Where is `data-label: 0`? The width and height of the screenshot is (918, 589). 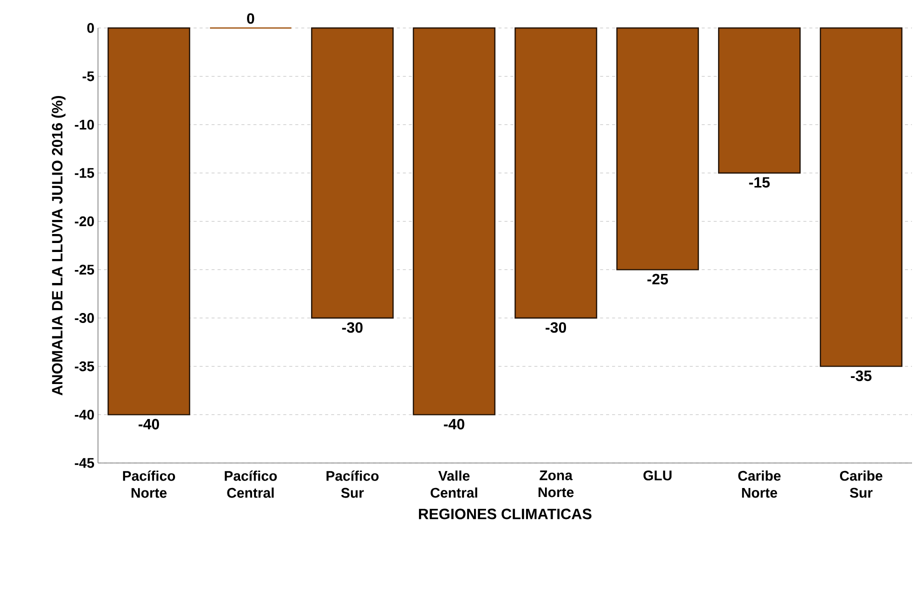 data-label: 0 is located at coordinates (250, 18).